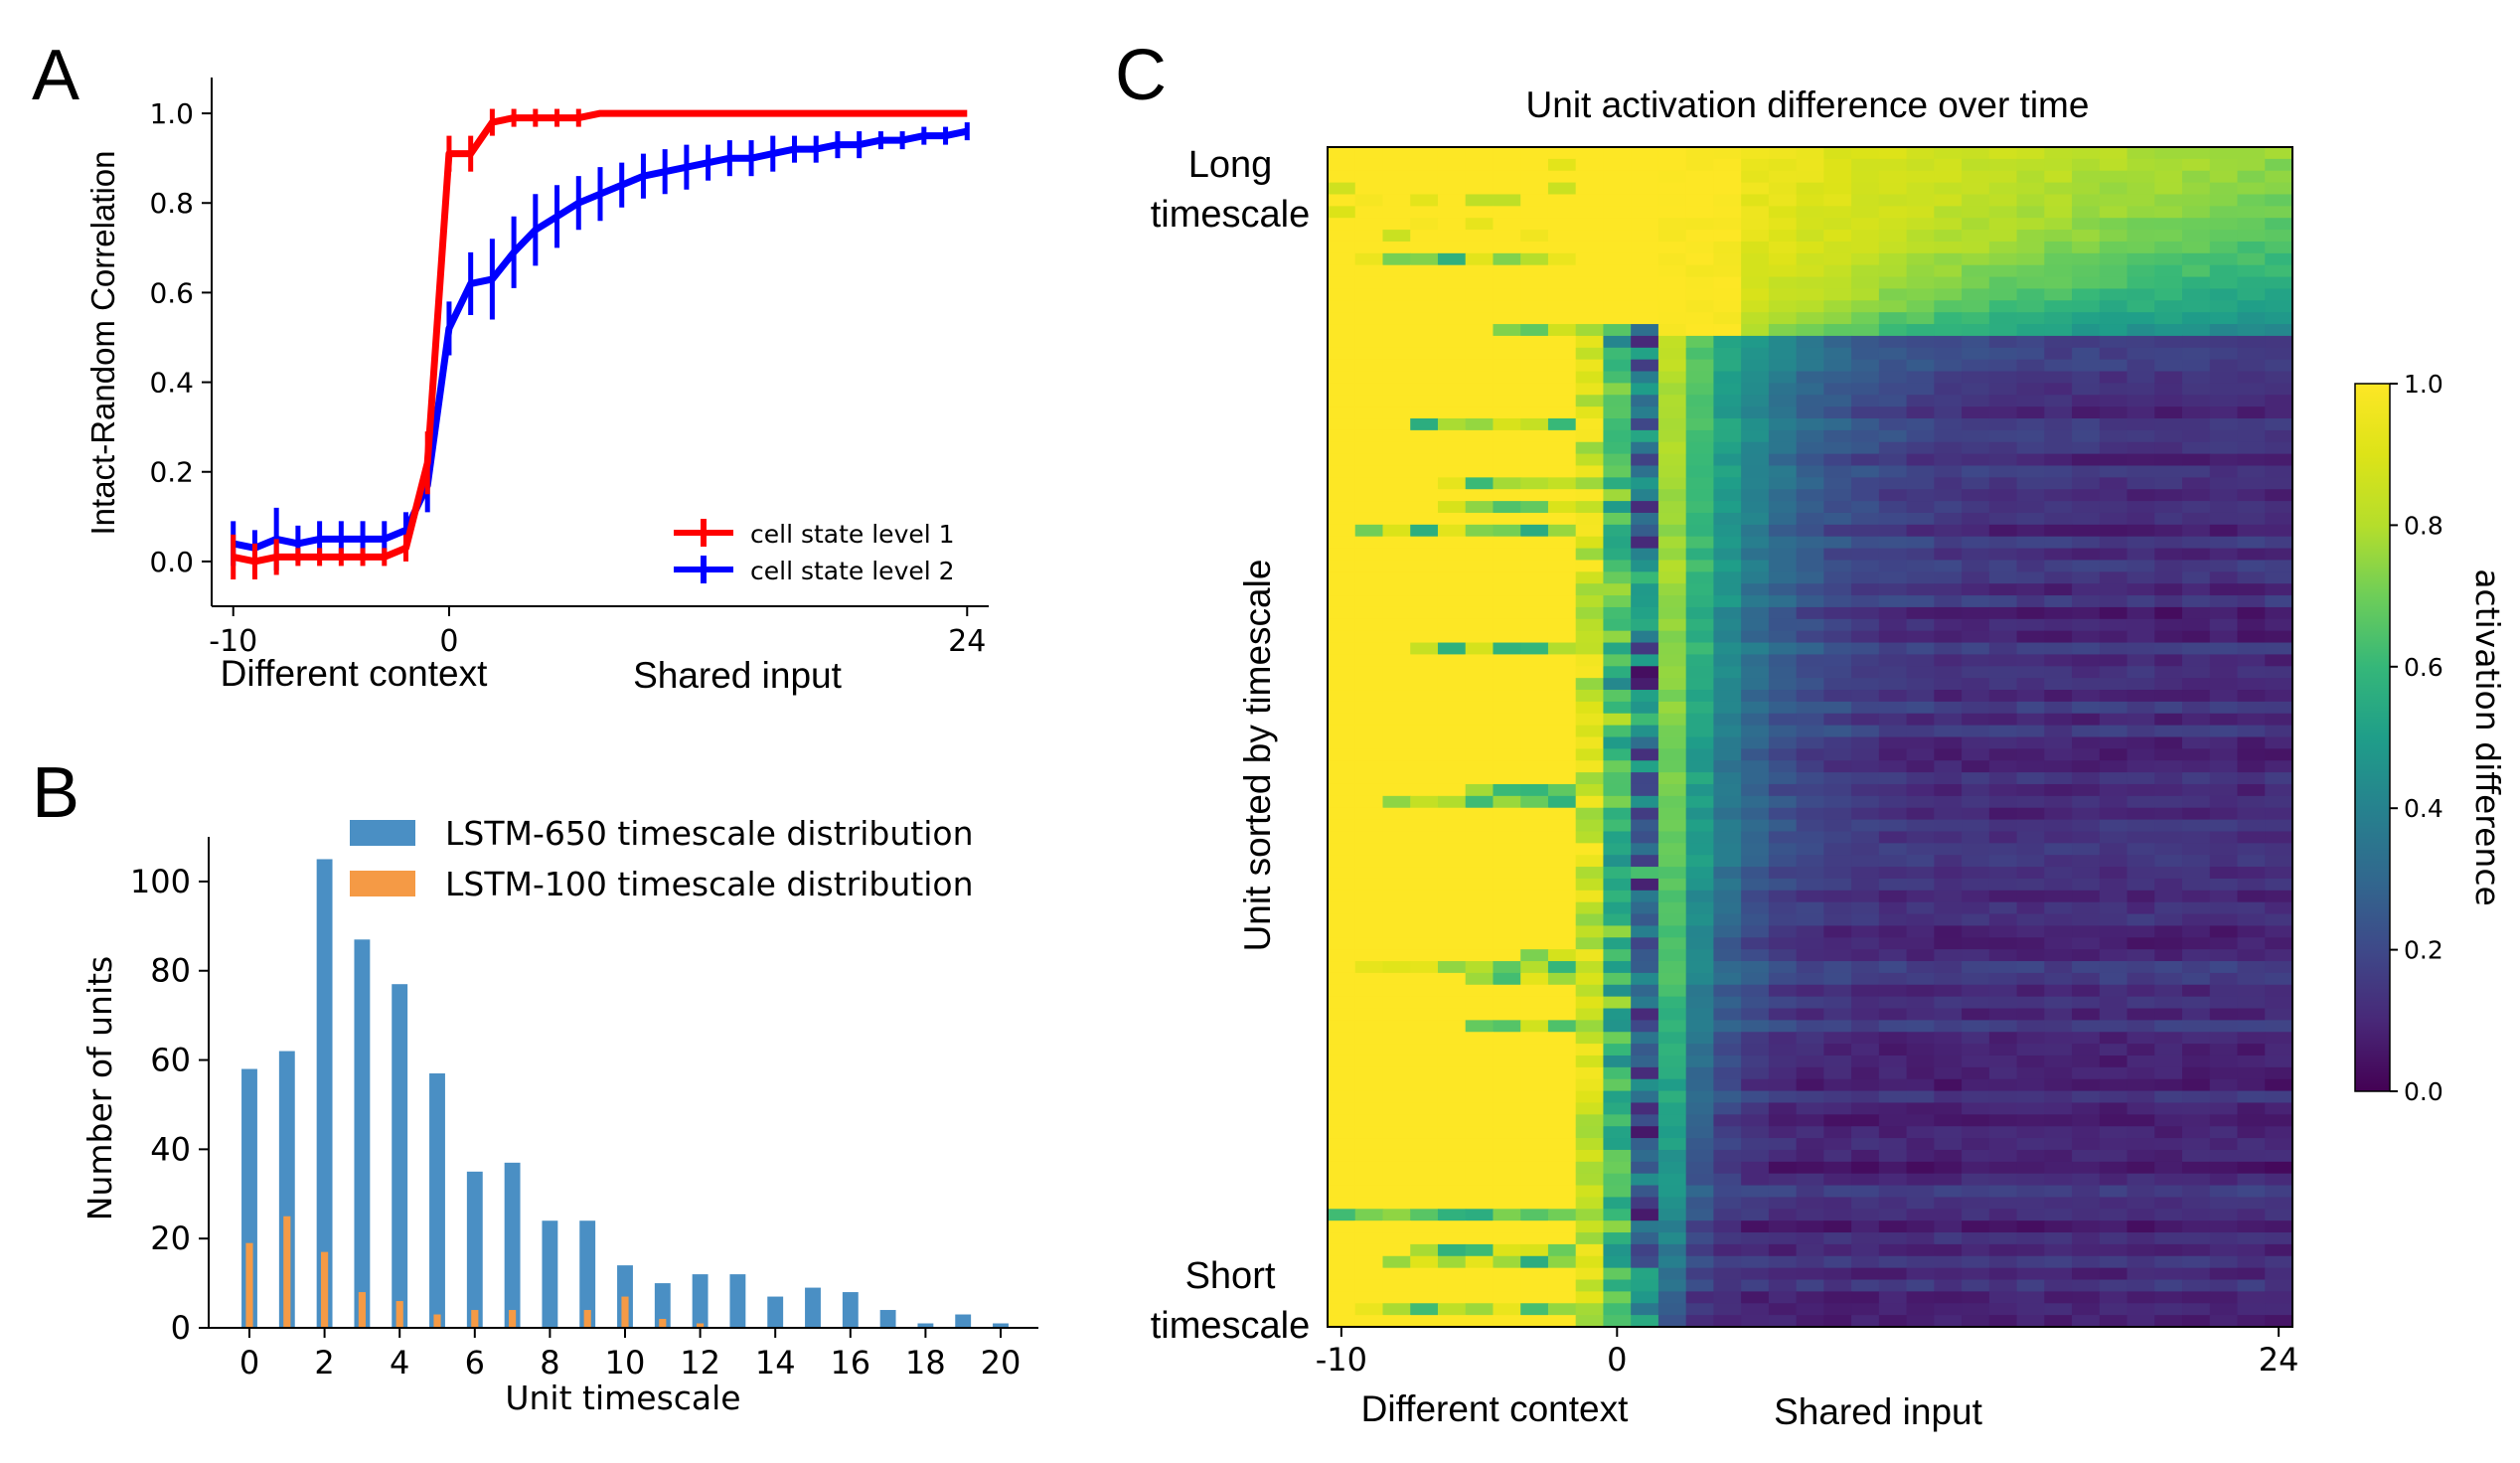  I want to click on colorbar-tick-label: 0.8, so click(2423, 525).